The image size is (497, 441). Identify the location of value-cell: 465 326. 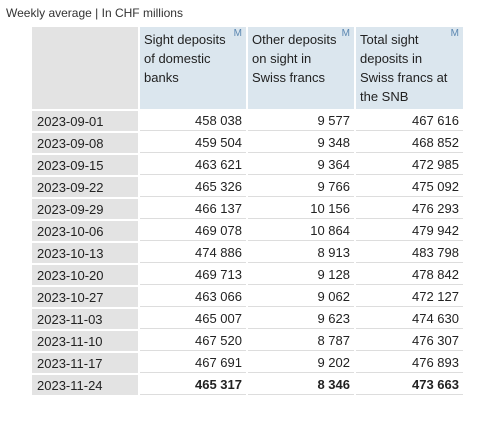
(193, 187).